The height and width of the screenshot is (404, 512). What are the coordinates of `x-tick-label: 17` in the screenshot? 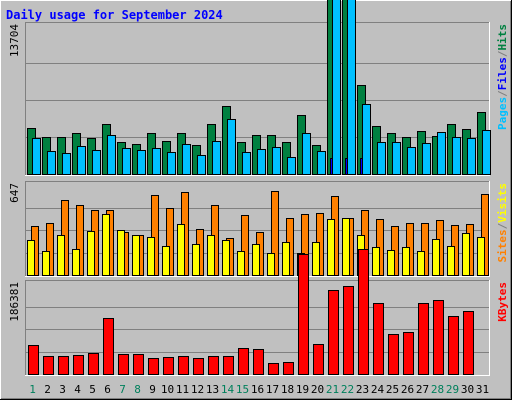 It's located at (272, 389).